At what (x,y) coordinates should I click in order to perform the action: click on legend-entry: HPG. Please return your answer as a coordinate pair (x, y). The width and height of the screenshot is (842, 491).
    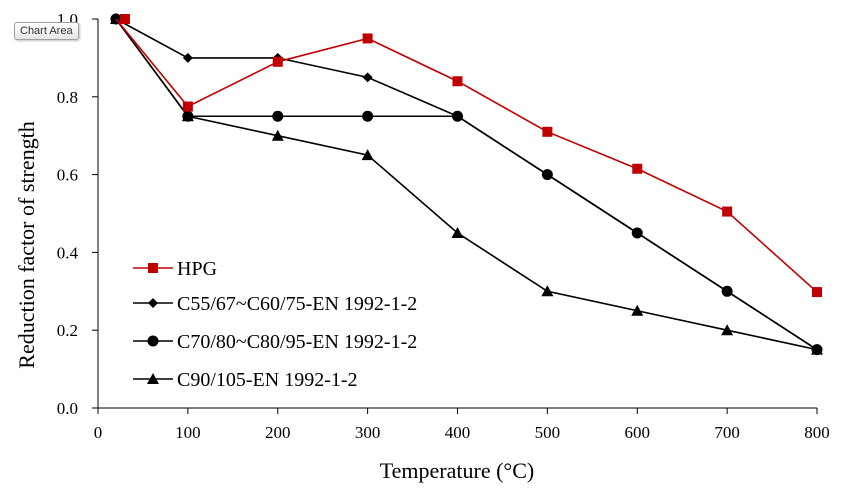
    Looking at the image, I should click on (175, 269).